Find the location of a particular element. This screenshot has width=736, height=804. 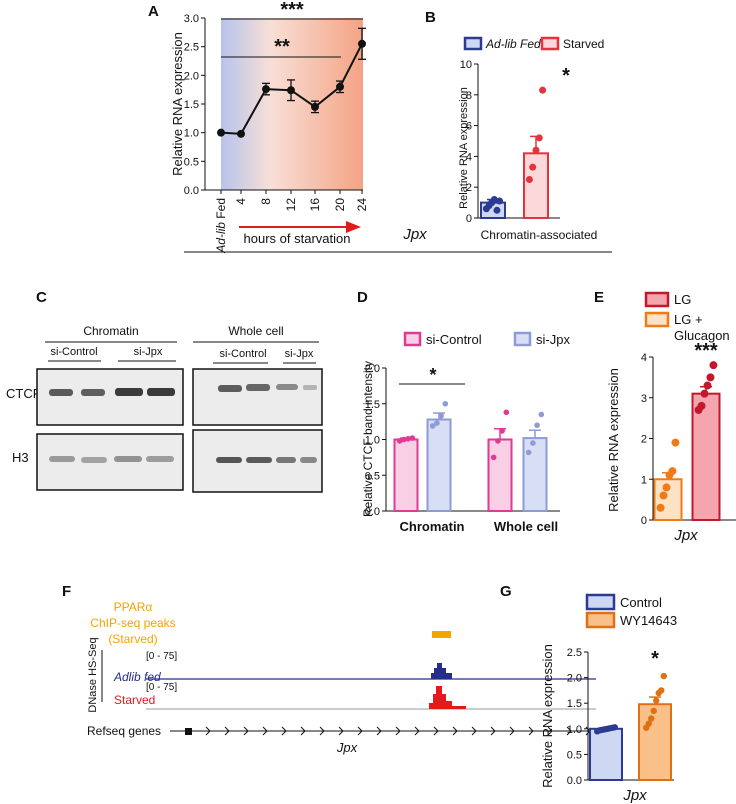

panel-b-legend-swatch-starved is located at coordinates (550, 43).